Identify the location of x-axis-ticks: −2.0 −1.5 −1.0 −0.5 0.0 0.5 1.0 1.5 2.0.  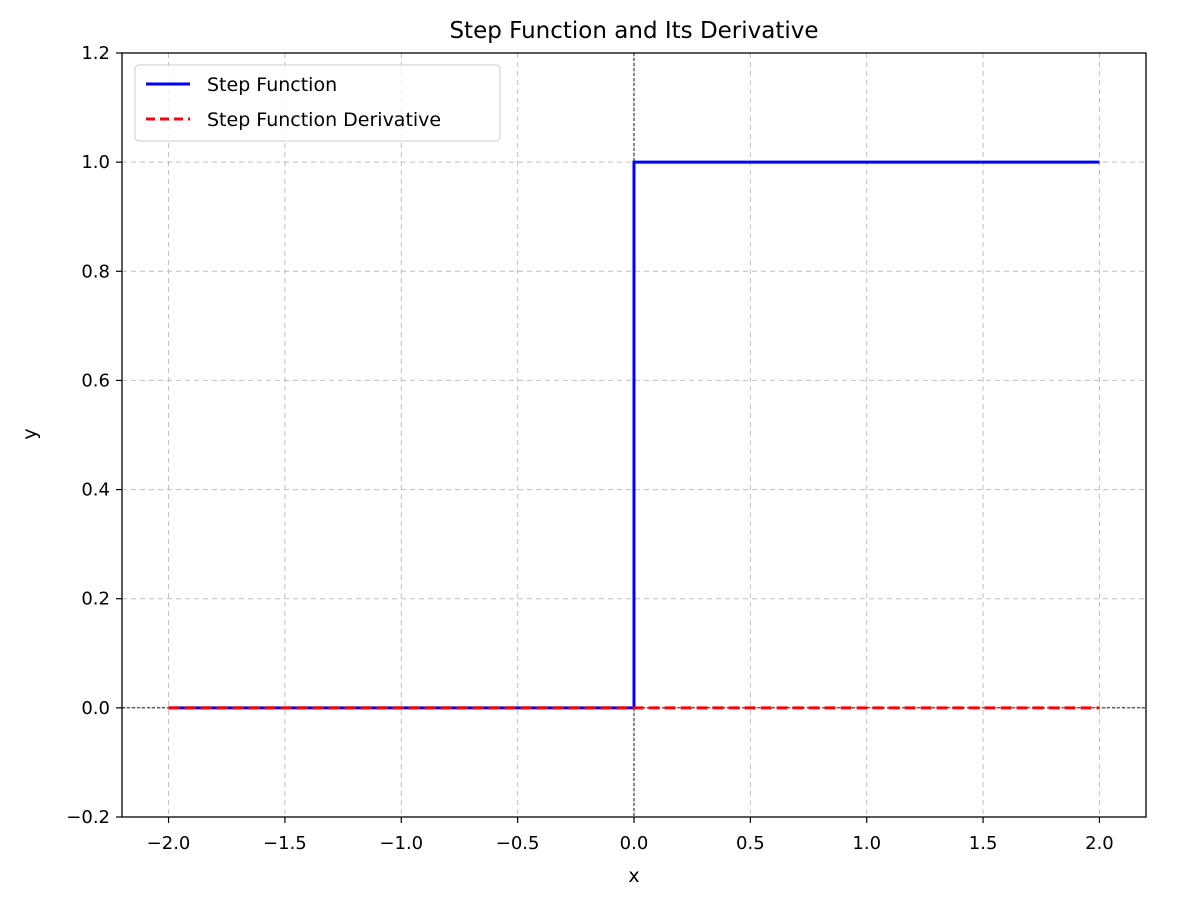
(630, 835).